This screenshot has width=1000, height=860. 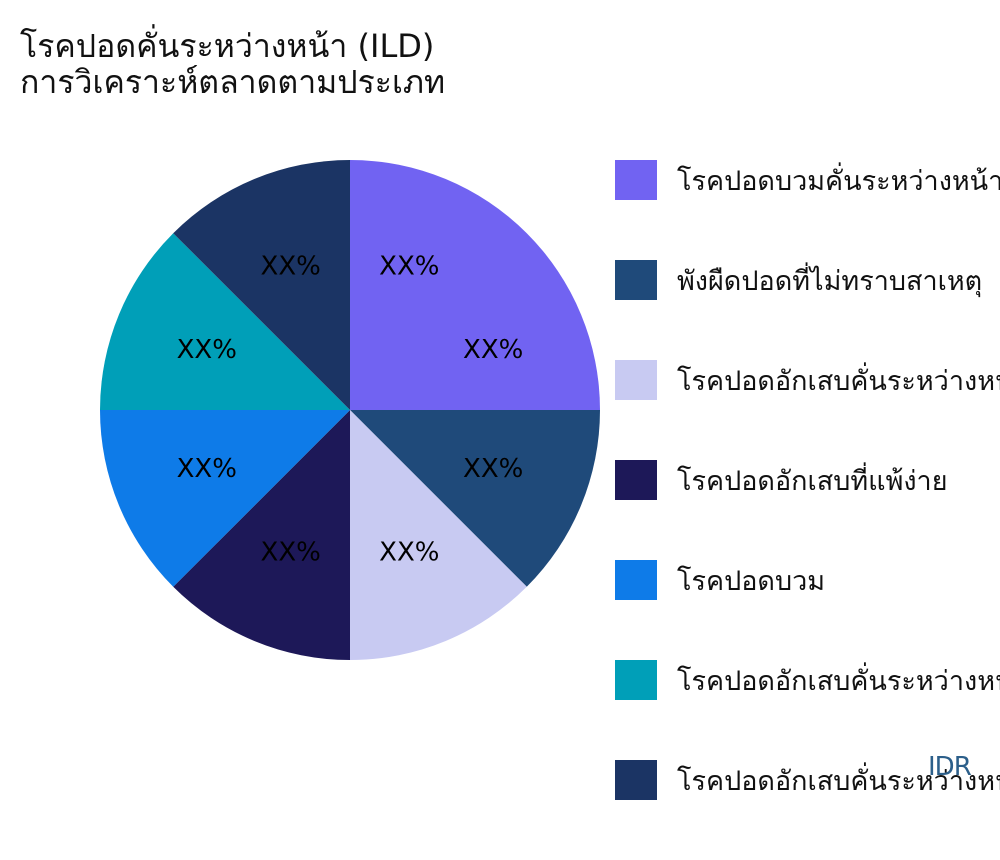 I want to click on legend-item-4: โรคปอดอักเสบที่แพ้ง่าย, so click(x=781, y=480).